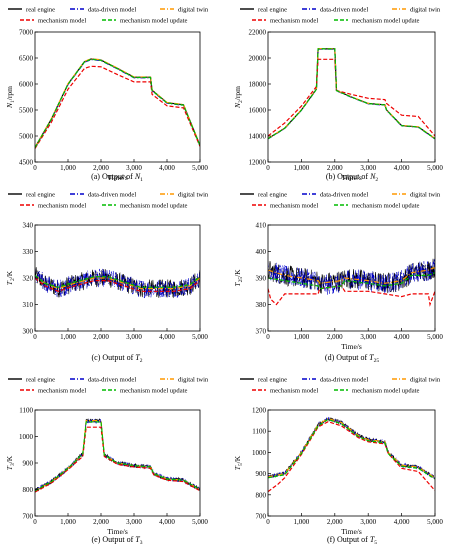 Image resolution: width=457 pixels, height=550 pixels. I want to click on caption-var: N, so click(372, 176).